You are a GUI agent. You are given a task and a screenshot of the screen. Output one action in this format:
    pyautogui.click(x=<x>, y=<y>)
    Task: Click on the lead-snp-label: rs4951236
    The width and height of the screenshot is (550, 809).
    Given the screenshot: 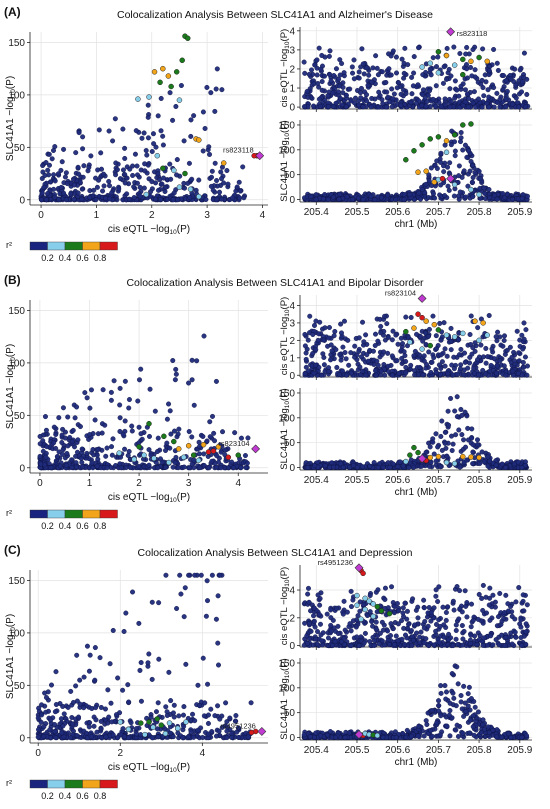 What is the action you would take?
    pyautogui.click(x=335, y=562)
    